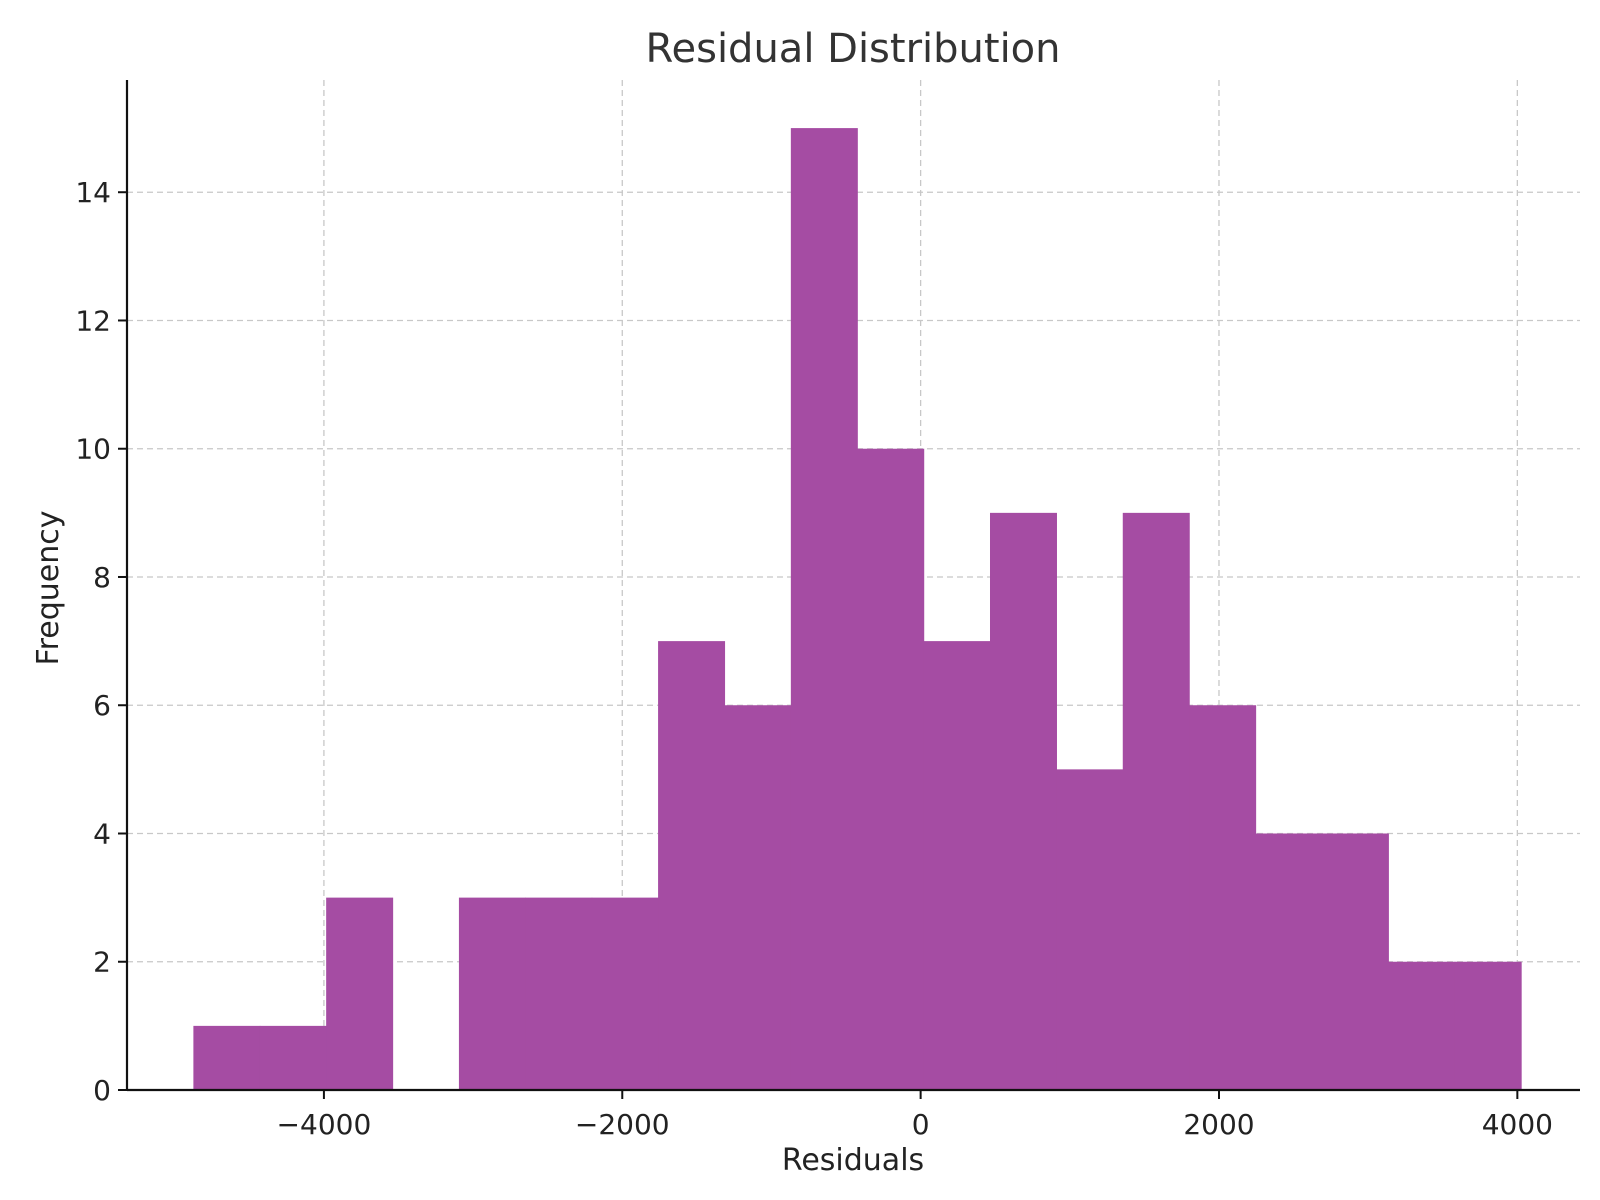  I want to click on y-axis-label: Frequency, so click(48, 588).